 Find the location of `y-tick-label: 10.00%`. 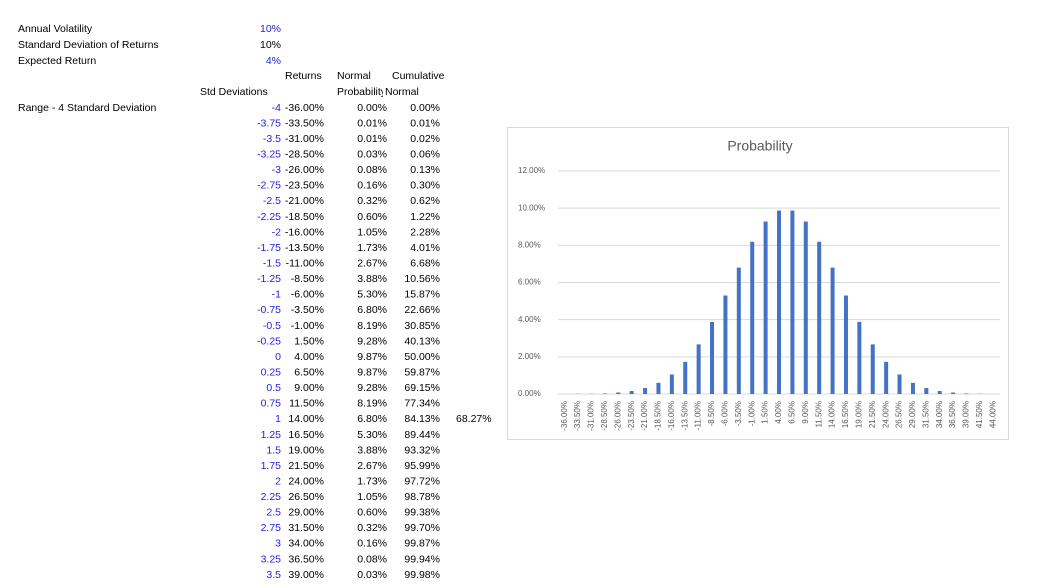

y-tick-label: 10.00% is located at coordinates (531, 207).